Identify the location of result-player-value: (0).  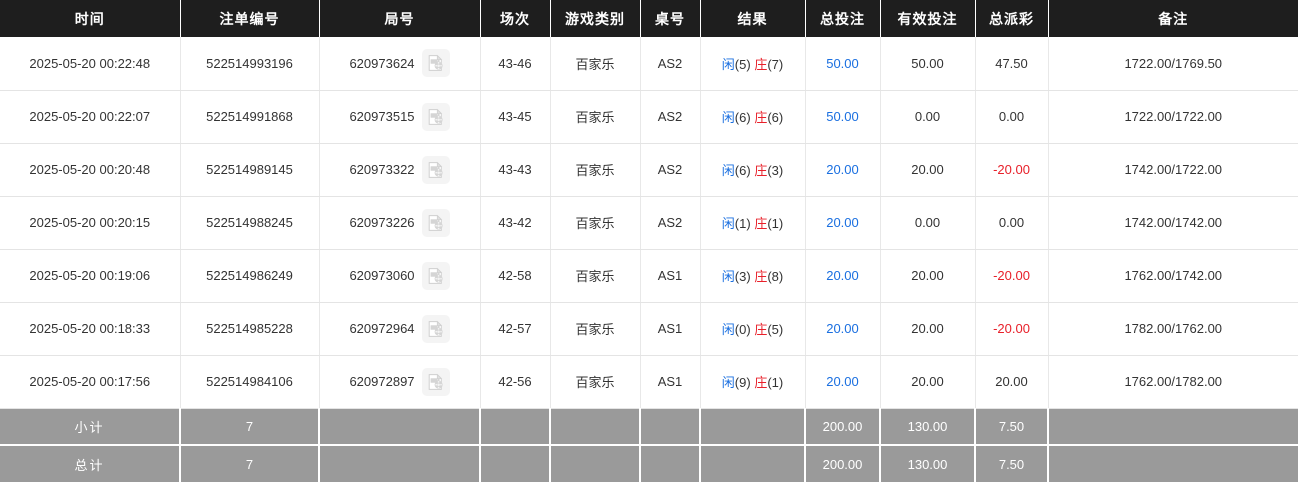
(742, 329).